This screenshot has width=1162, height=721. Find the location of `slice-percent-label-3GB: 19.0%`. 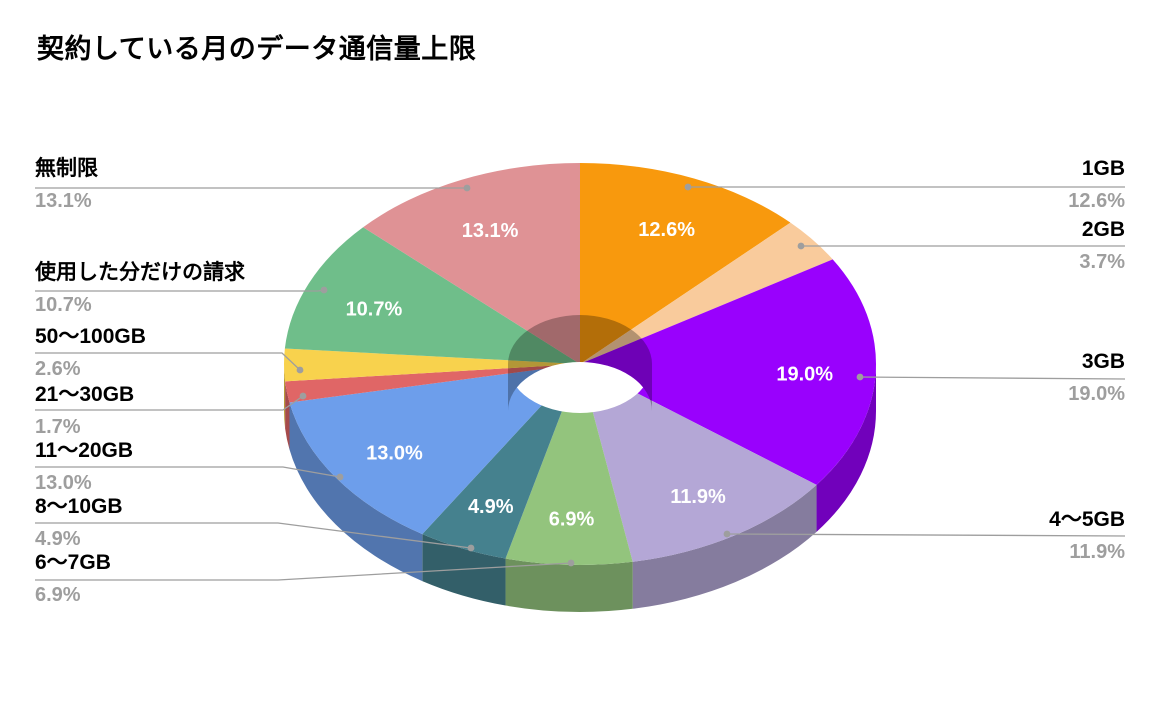

slice-percent-label-3GB: 19.0% is located at coordinates (804, 374).